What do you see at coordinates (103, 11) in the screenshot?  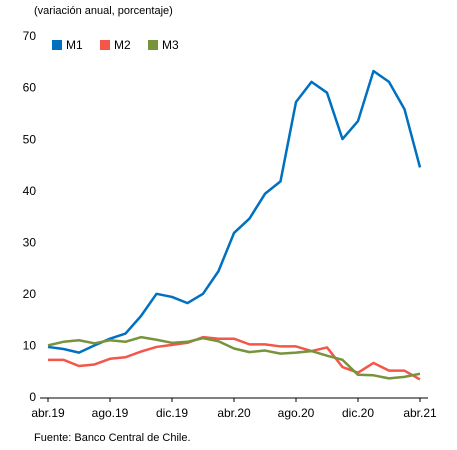 I see `chart-subtitle: (variación anual, porcentaje)` at bounding box center [103, 11].